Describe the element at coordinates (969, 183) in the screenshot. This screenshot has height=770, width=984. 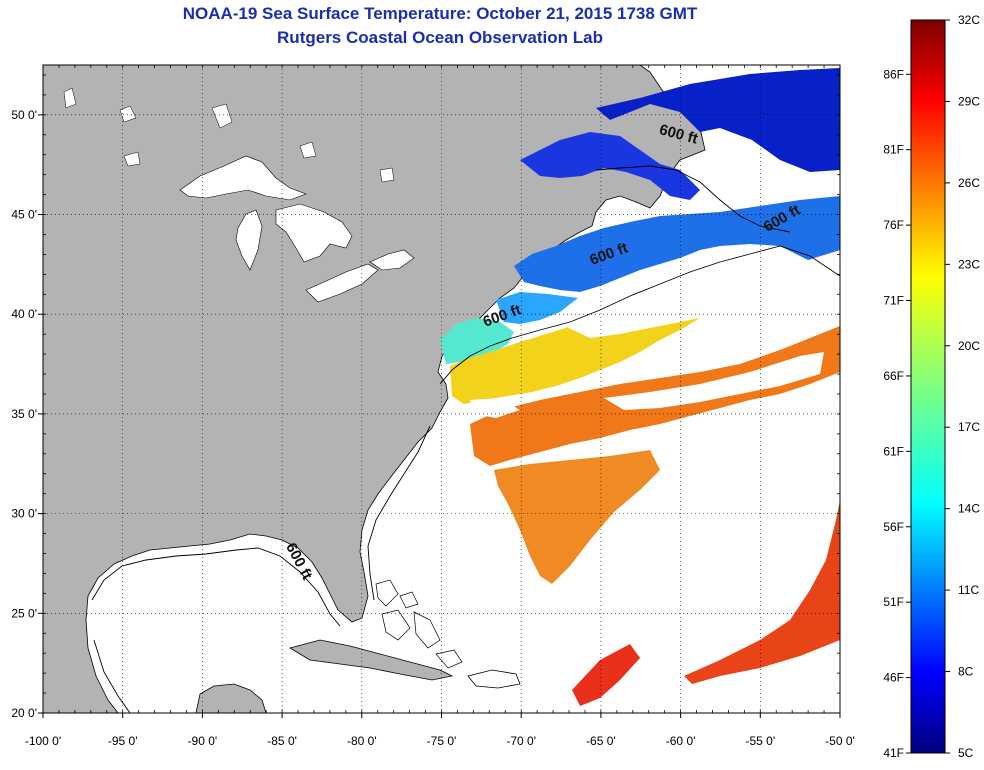
I see `colorbar-celsius-label: 26C` at that location.